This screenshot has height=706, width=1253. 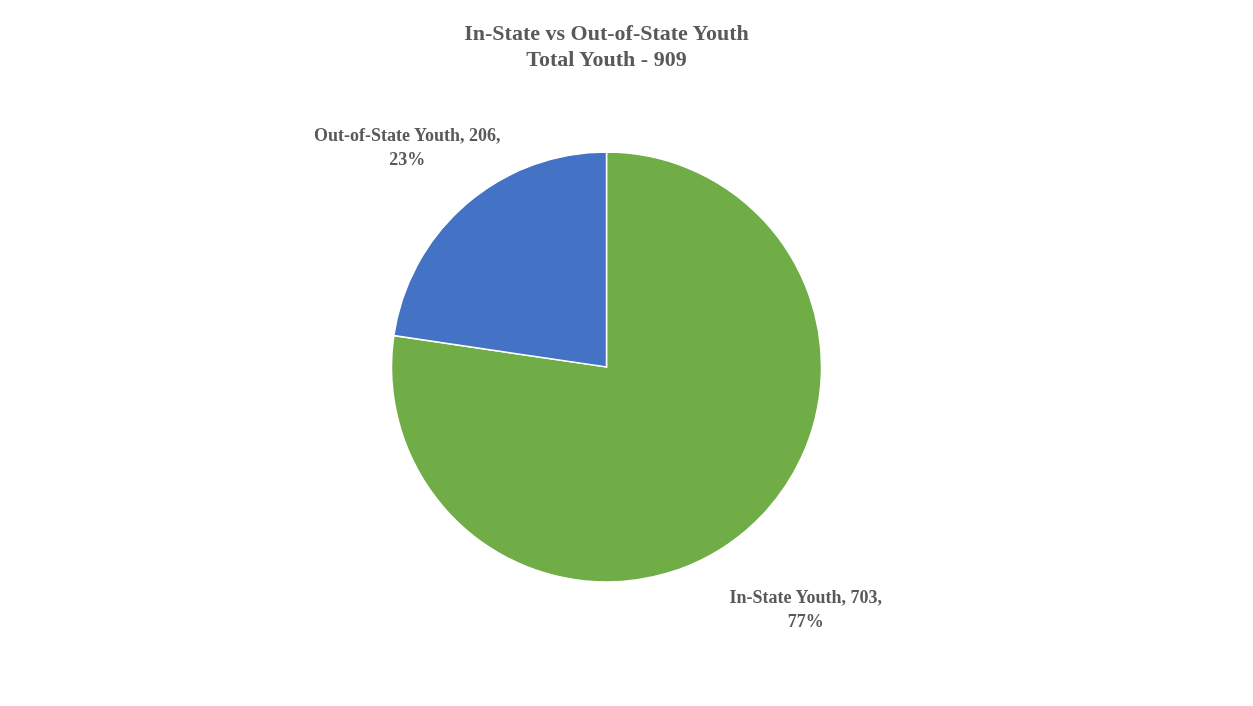 What do you see at coordinates (805, 608) in the screenshot?
I see `slice-label: In-State Youth, 703, 77%` at bounding box center [805, 608].